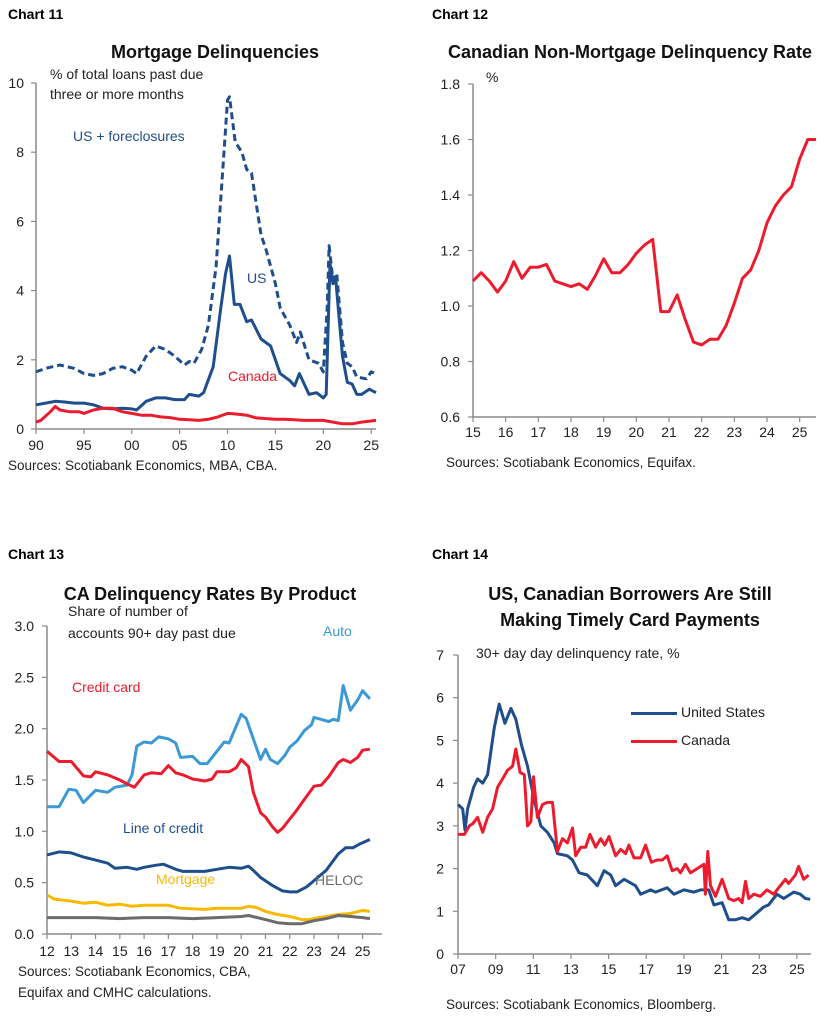 The width and height of the screenshot is (828, 1023). I want to click on y-tick-label: 1, so click(440, 911).